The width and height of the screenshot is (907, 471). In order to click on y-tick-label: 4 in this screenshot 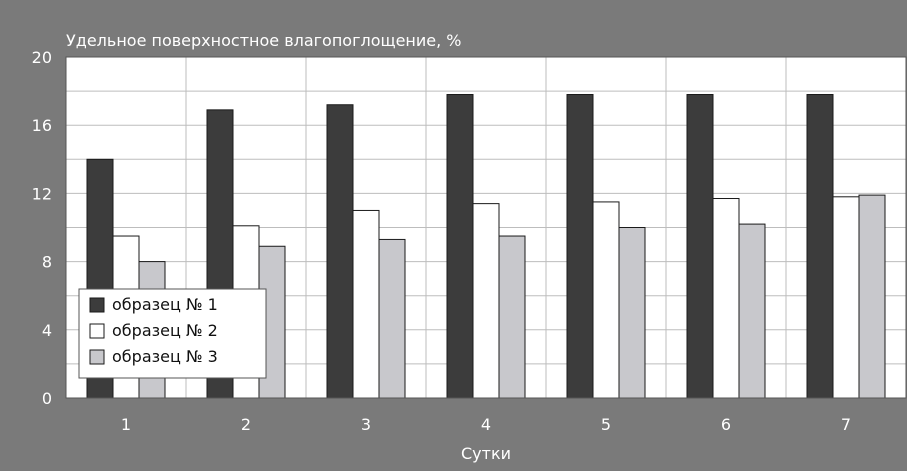, I will do `click(47, 330)`.